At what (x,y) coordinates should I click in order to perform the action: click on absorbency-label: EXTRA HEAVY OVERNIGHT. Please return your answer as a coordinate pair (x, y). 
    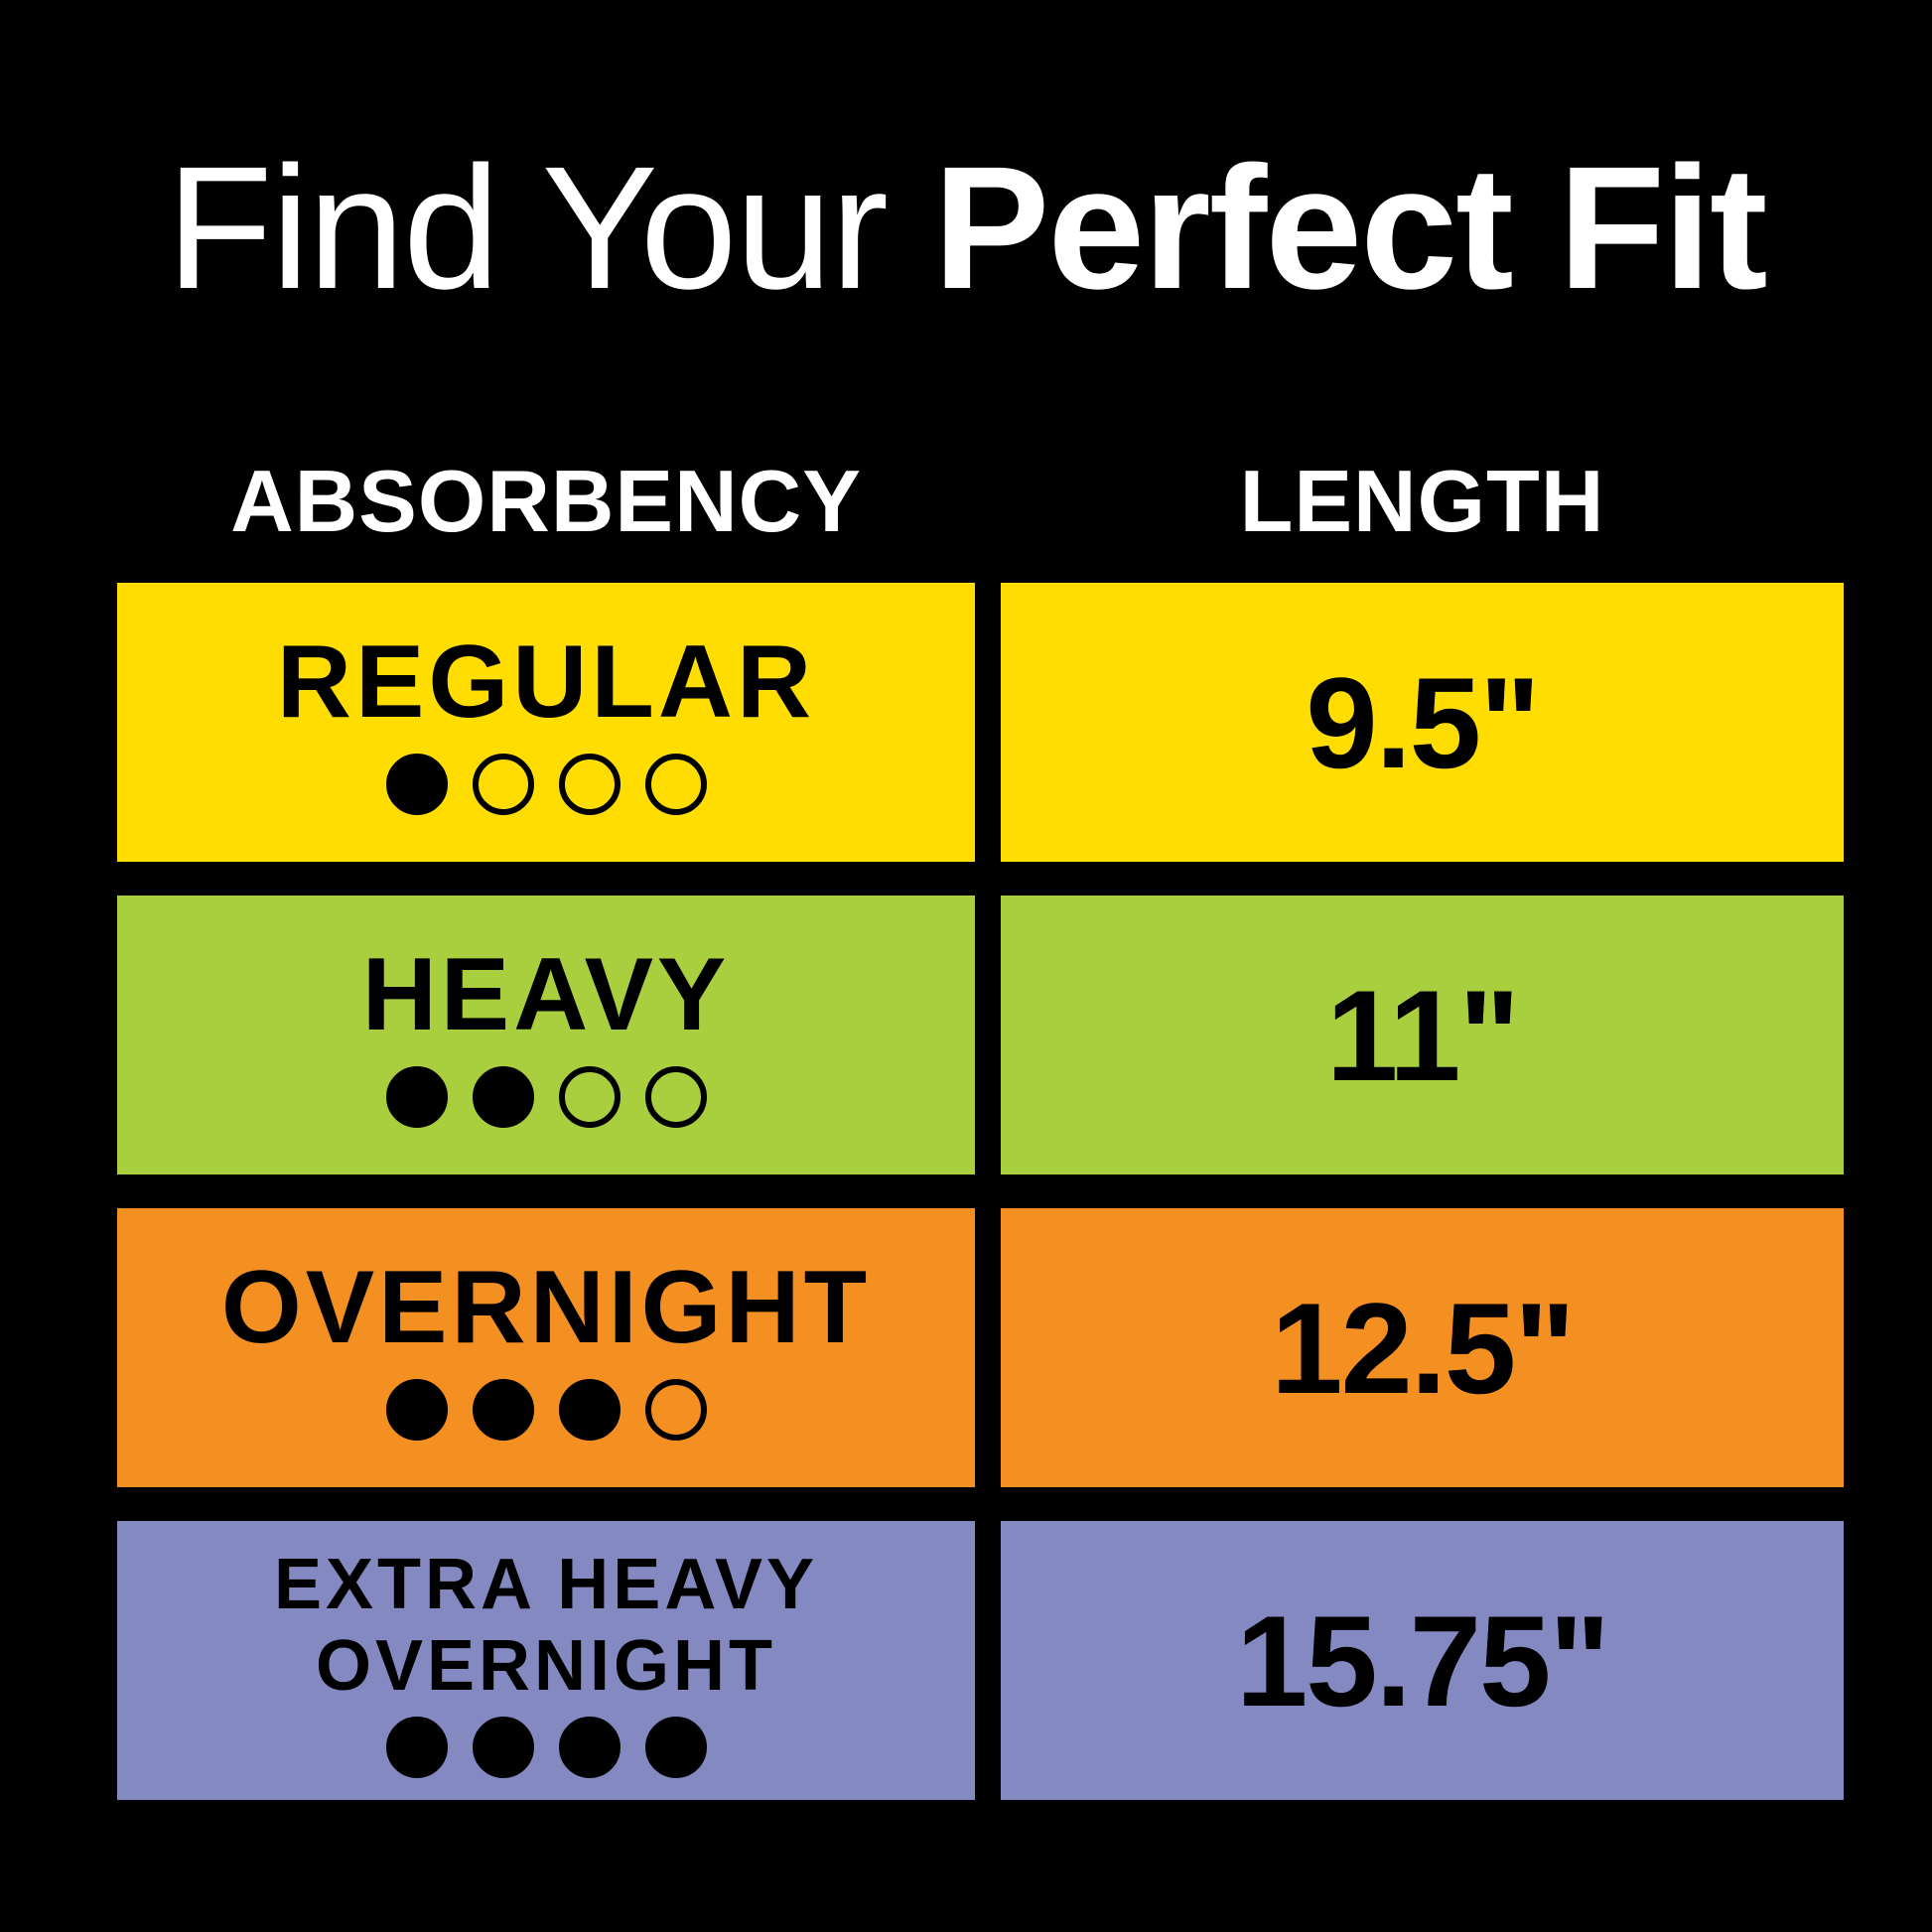
    Looking at the image, I should click on (546, 1626).